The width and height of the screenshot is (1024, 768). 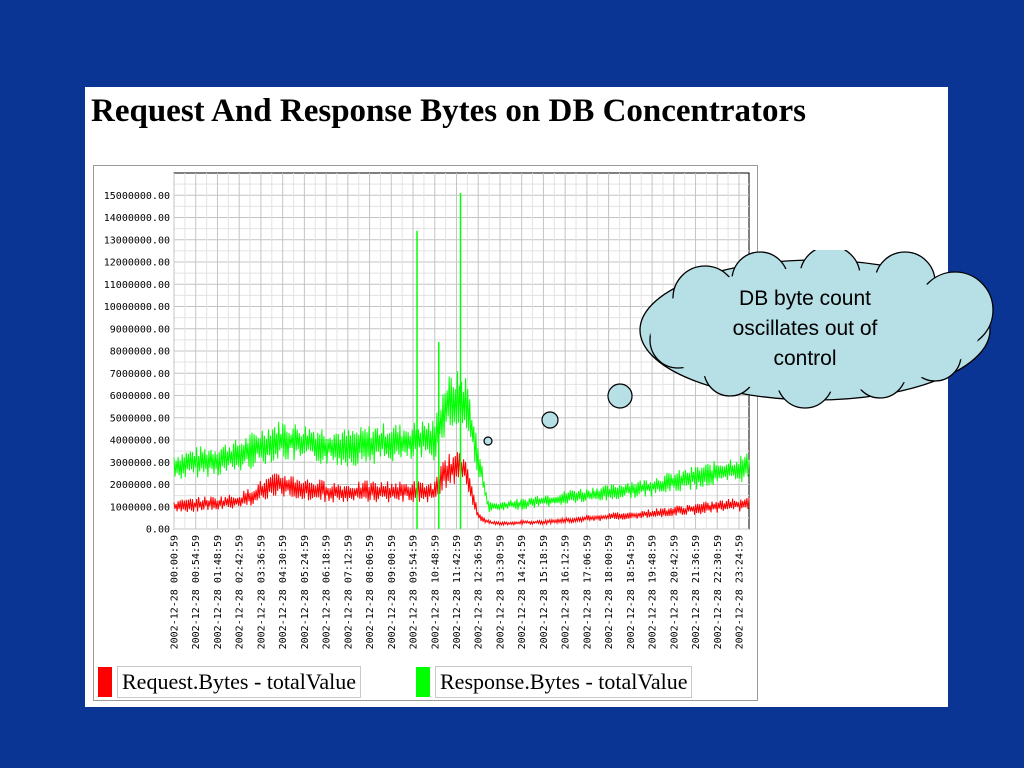 What do you see at coordinates (805, 328) in the screenshot?
I see `callout-text: DB byte count oscillates out of control` at bounding box center [805, 328].